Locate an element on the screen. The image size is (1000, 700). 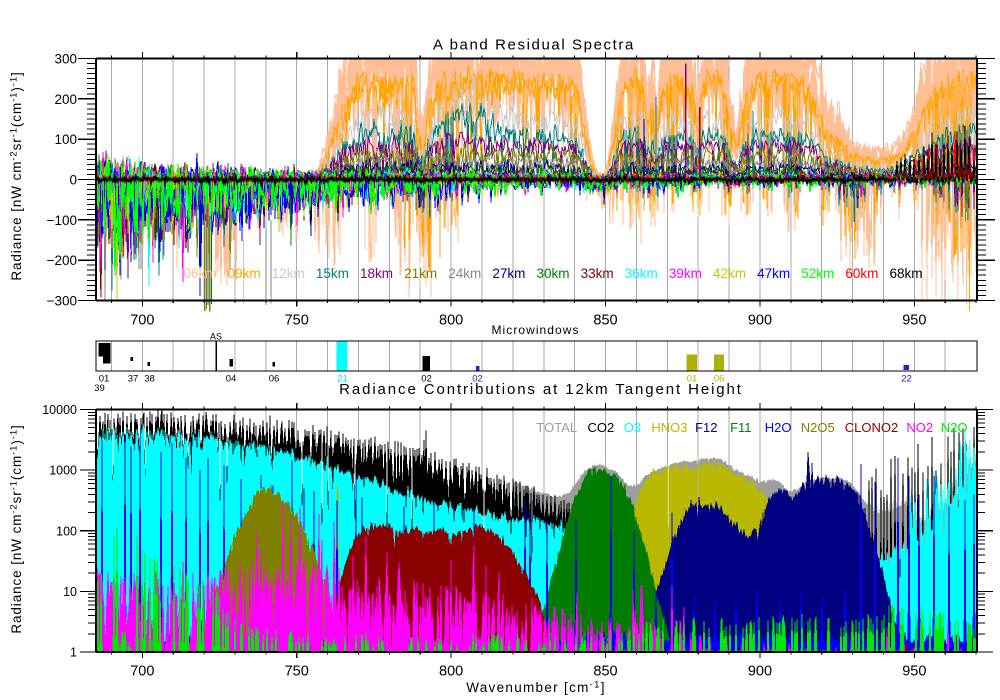
svg-text: 30km is located at coordinates (552, 273).